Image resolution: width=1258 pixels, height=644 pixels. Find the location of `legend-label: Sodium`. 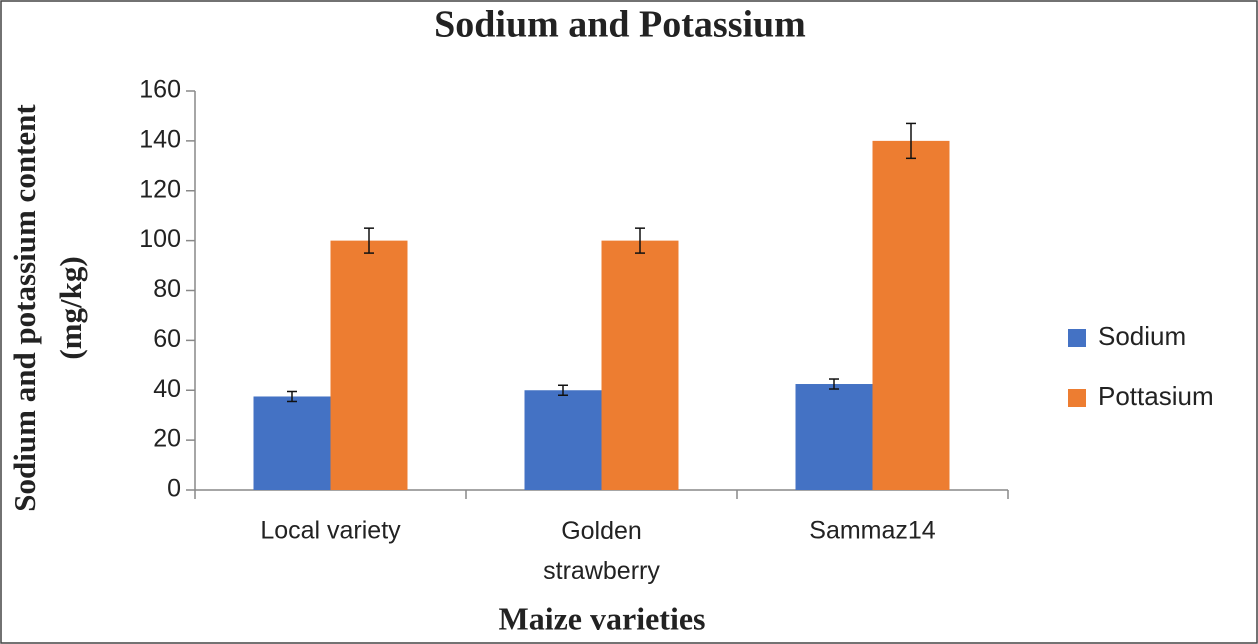

legend-label: Sodium is located at coordinates (1142, 336).